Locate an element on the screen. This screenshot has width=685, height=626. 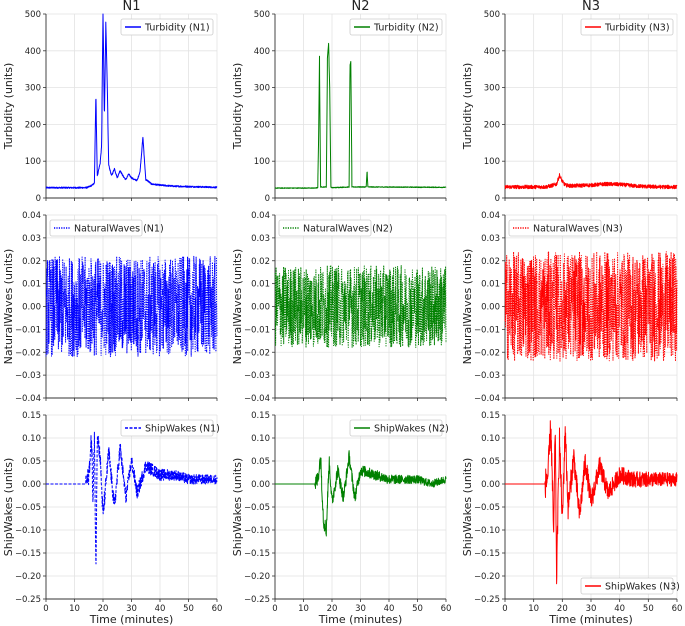
legend: Turbidity (N3) is located at coordinates (627, 27).